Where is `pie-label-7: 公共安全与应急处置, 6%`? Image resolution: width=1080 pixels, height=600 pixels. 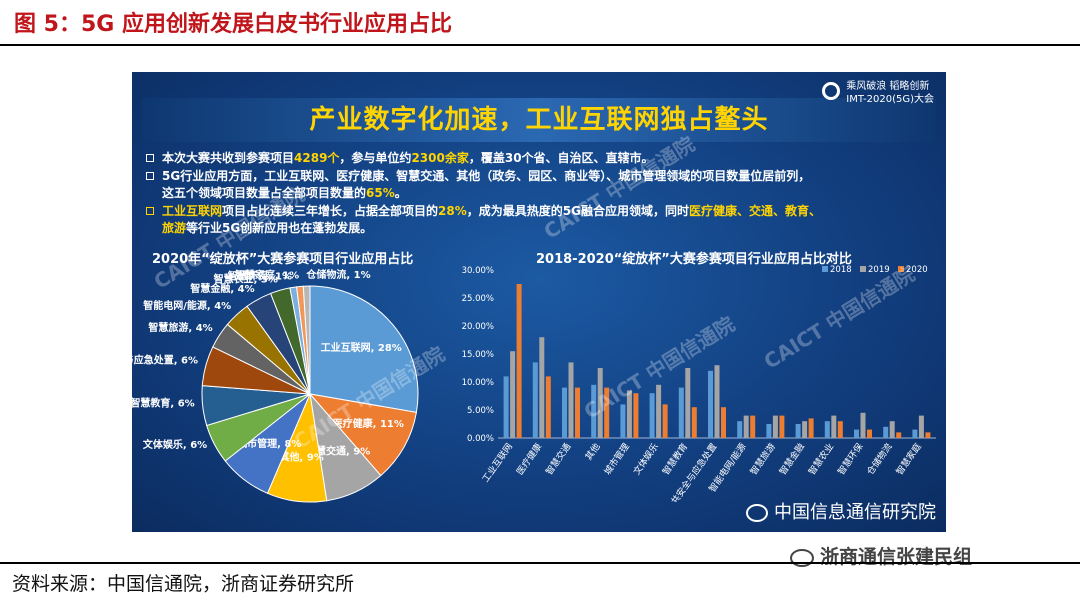 pie-label-7: 公共安全与应急处置, 6% is located at coordinates (165, 360).